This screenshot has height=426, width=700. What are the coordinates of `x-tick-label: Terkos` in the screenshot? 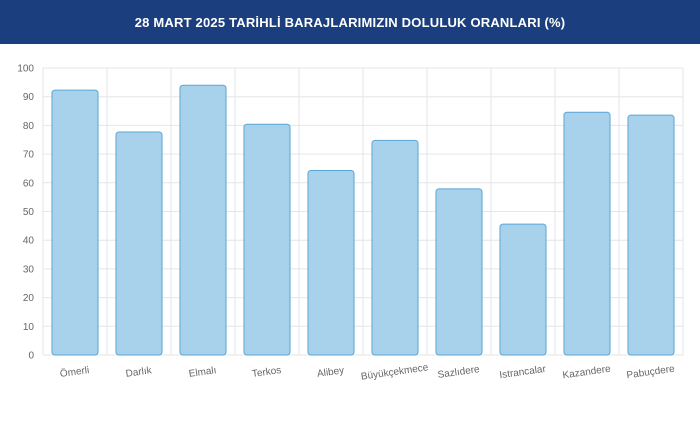 It's located at (266, 372).